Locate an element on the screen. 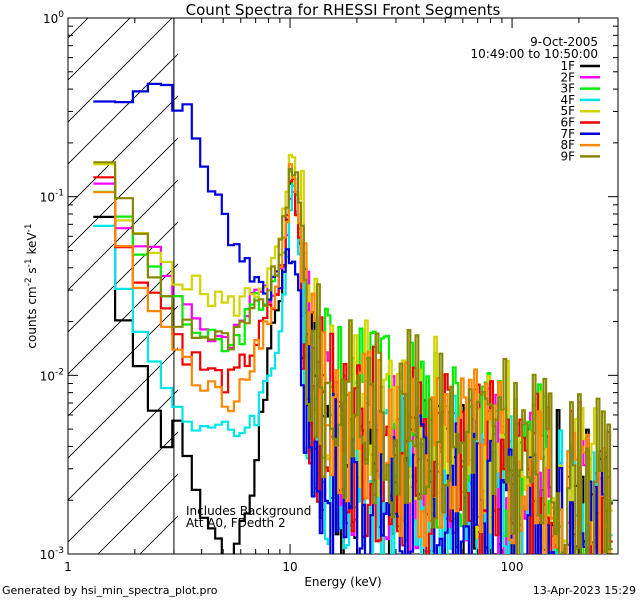 This screenshot has width=640, height=600. chart-title: Count Spectra for RHESSI Front Segments is located at coordinates (343, 10).